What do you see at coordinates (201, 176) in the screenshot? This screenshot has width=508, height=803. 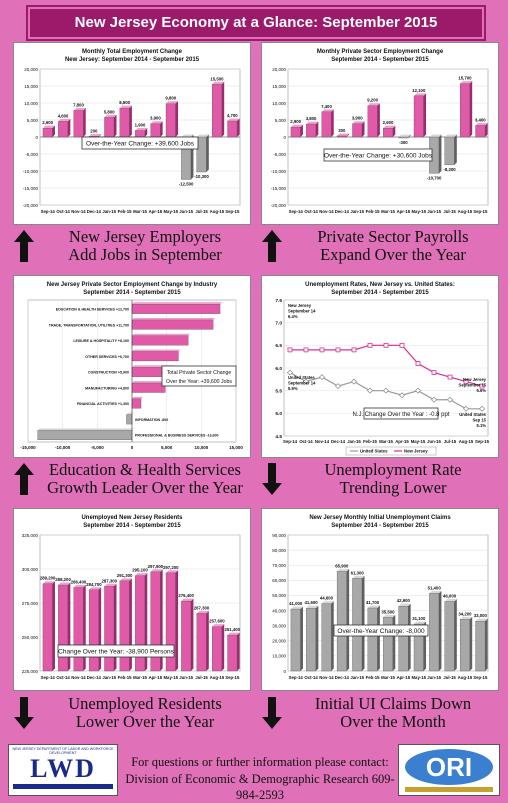 I see `data-label: -10,300` at bounding box center [201, 176].